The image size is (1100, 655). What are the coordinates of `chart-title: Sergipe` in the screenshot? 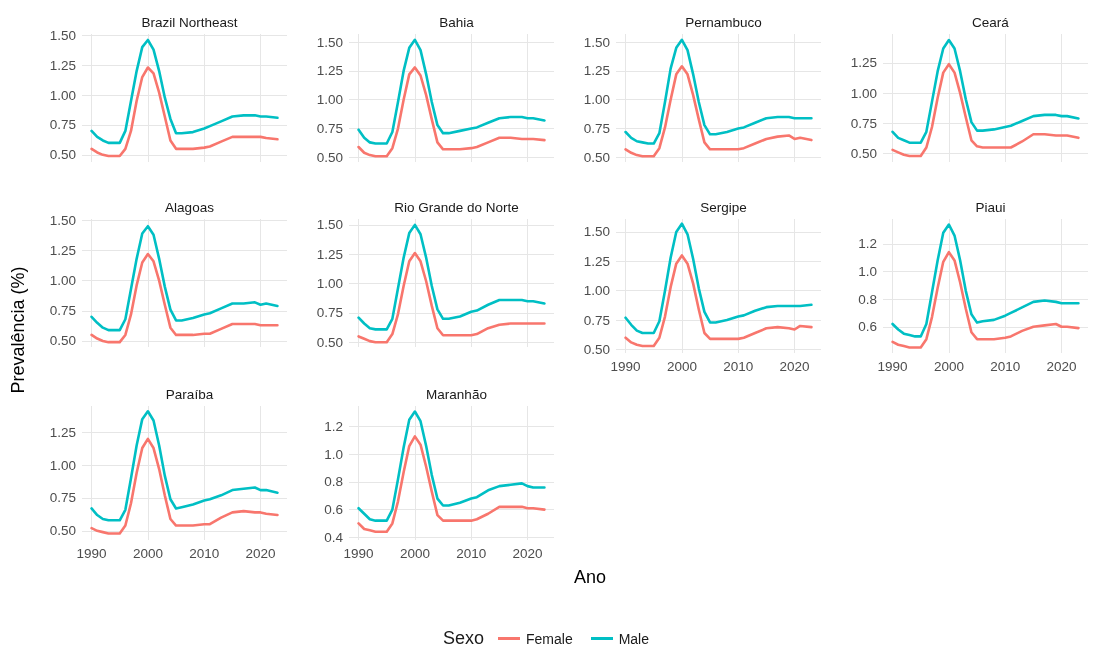 It's located at (723, 207).